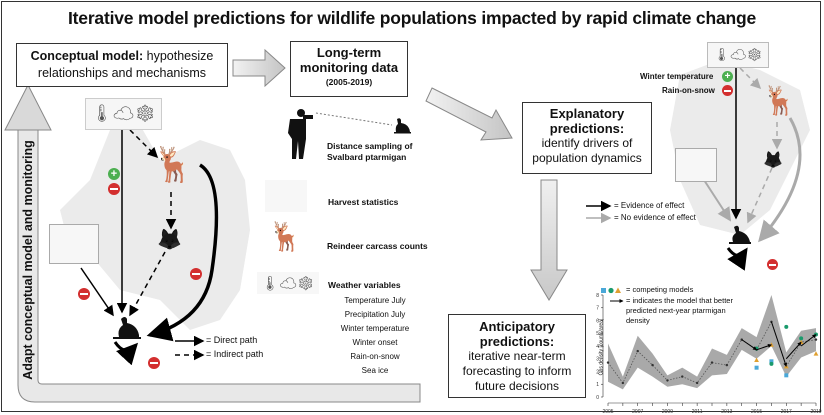  I want to click on weather-variable: Rain-on-snow, so click(375, 356).